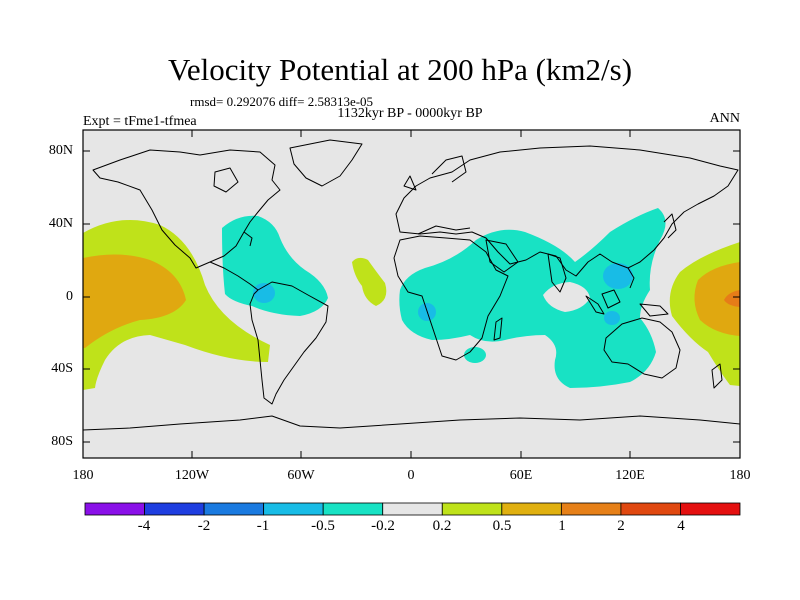  Describe the element at coordinates (717, 376) in the screenshot. I see `new-zealand` at that location.